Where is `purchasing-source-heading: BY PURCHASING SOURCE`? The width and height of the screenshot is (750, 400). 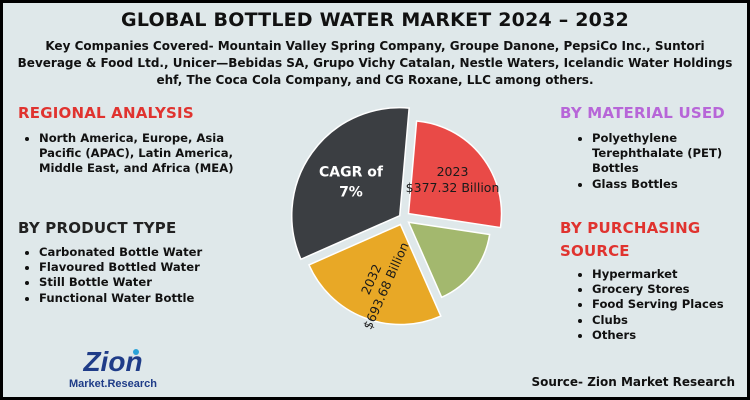 purchasing-source-heading: BY PURCHASING SOURCE is located at coordinates (630, 240).